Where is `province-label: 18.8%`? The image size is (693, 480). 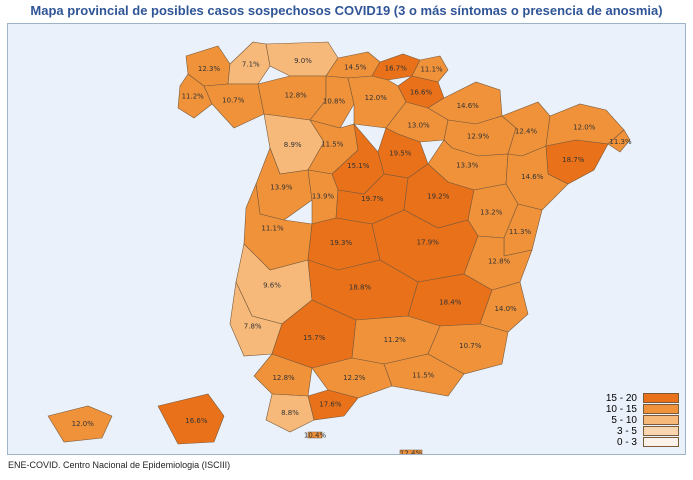 province-label: 18.8% is located at coordinates (360, 287).